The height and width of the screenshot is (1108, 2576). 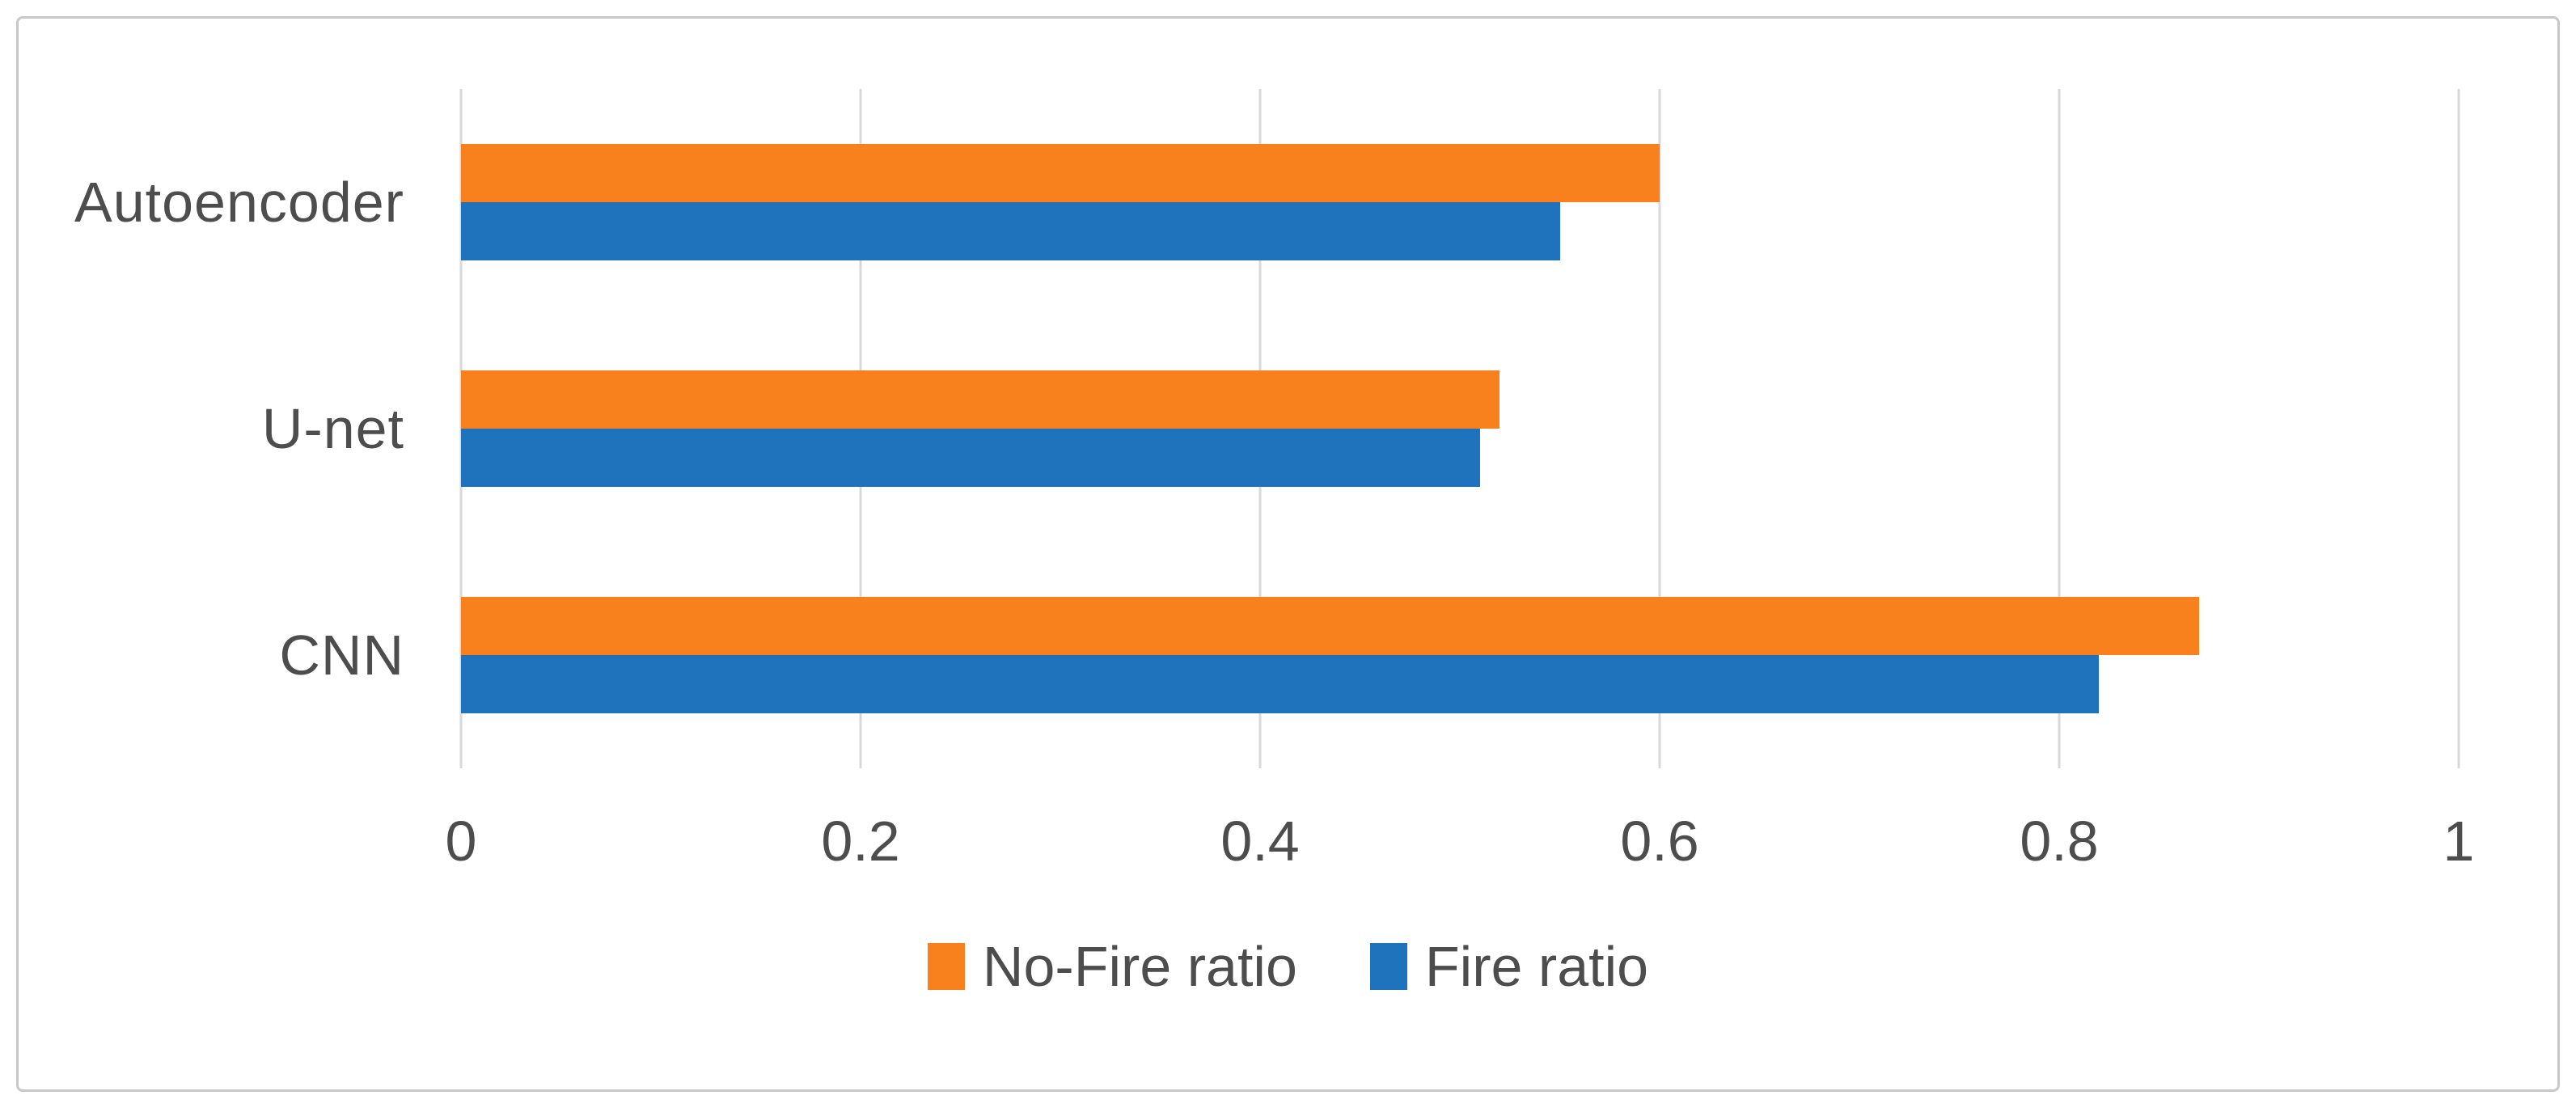 What do you see at coordinates (461, 841) in the screenshot?
I see `x-tick-label-0: 0` at bounding box center [461, 841].